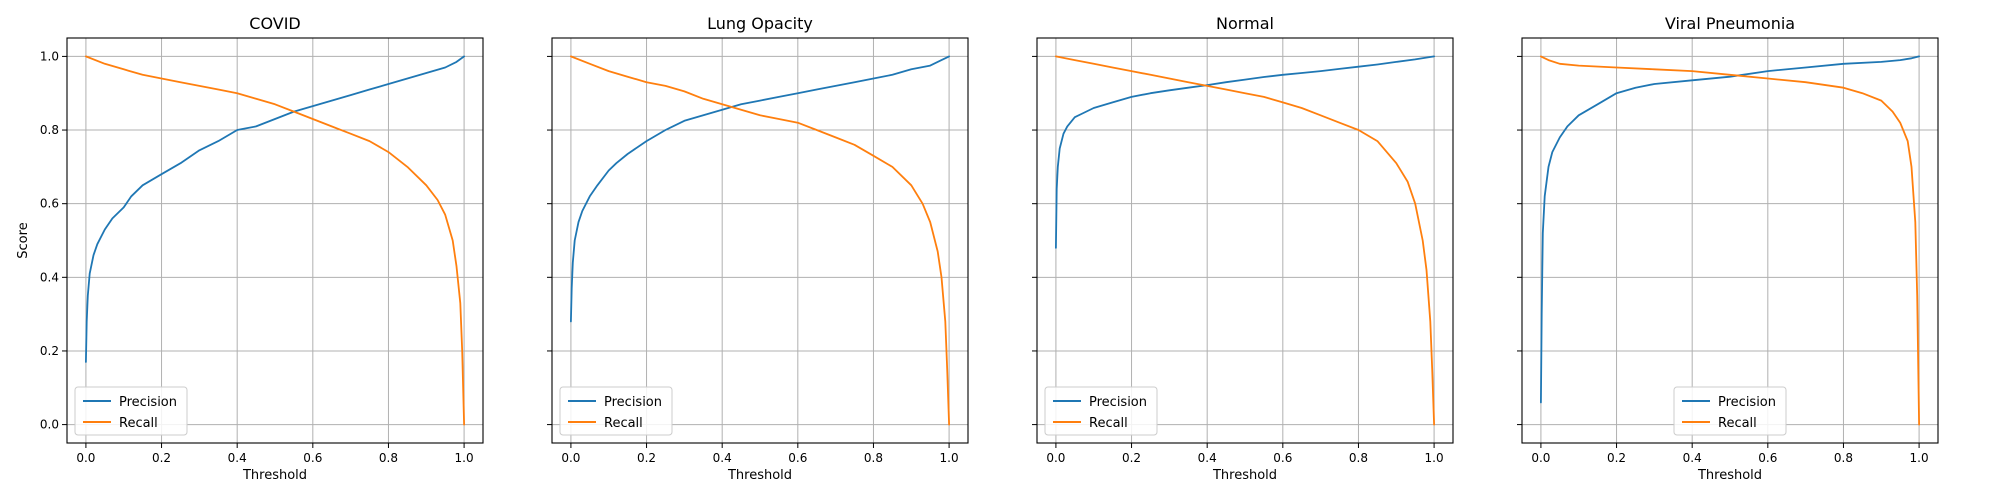 Image resolution: width=2000 pixels, height=500 pixels. Describe the element at coordinates (49, 56) in the screenshot. I see `y-tick-label: 1.0` at that location.